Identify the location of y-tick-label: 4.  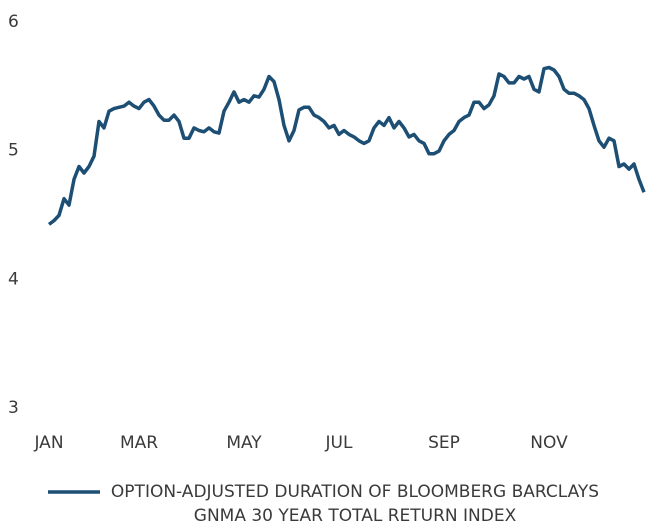
(13, 279).